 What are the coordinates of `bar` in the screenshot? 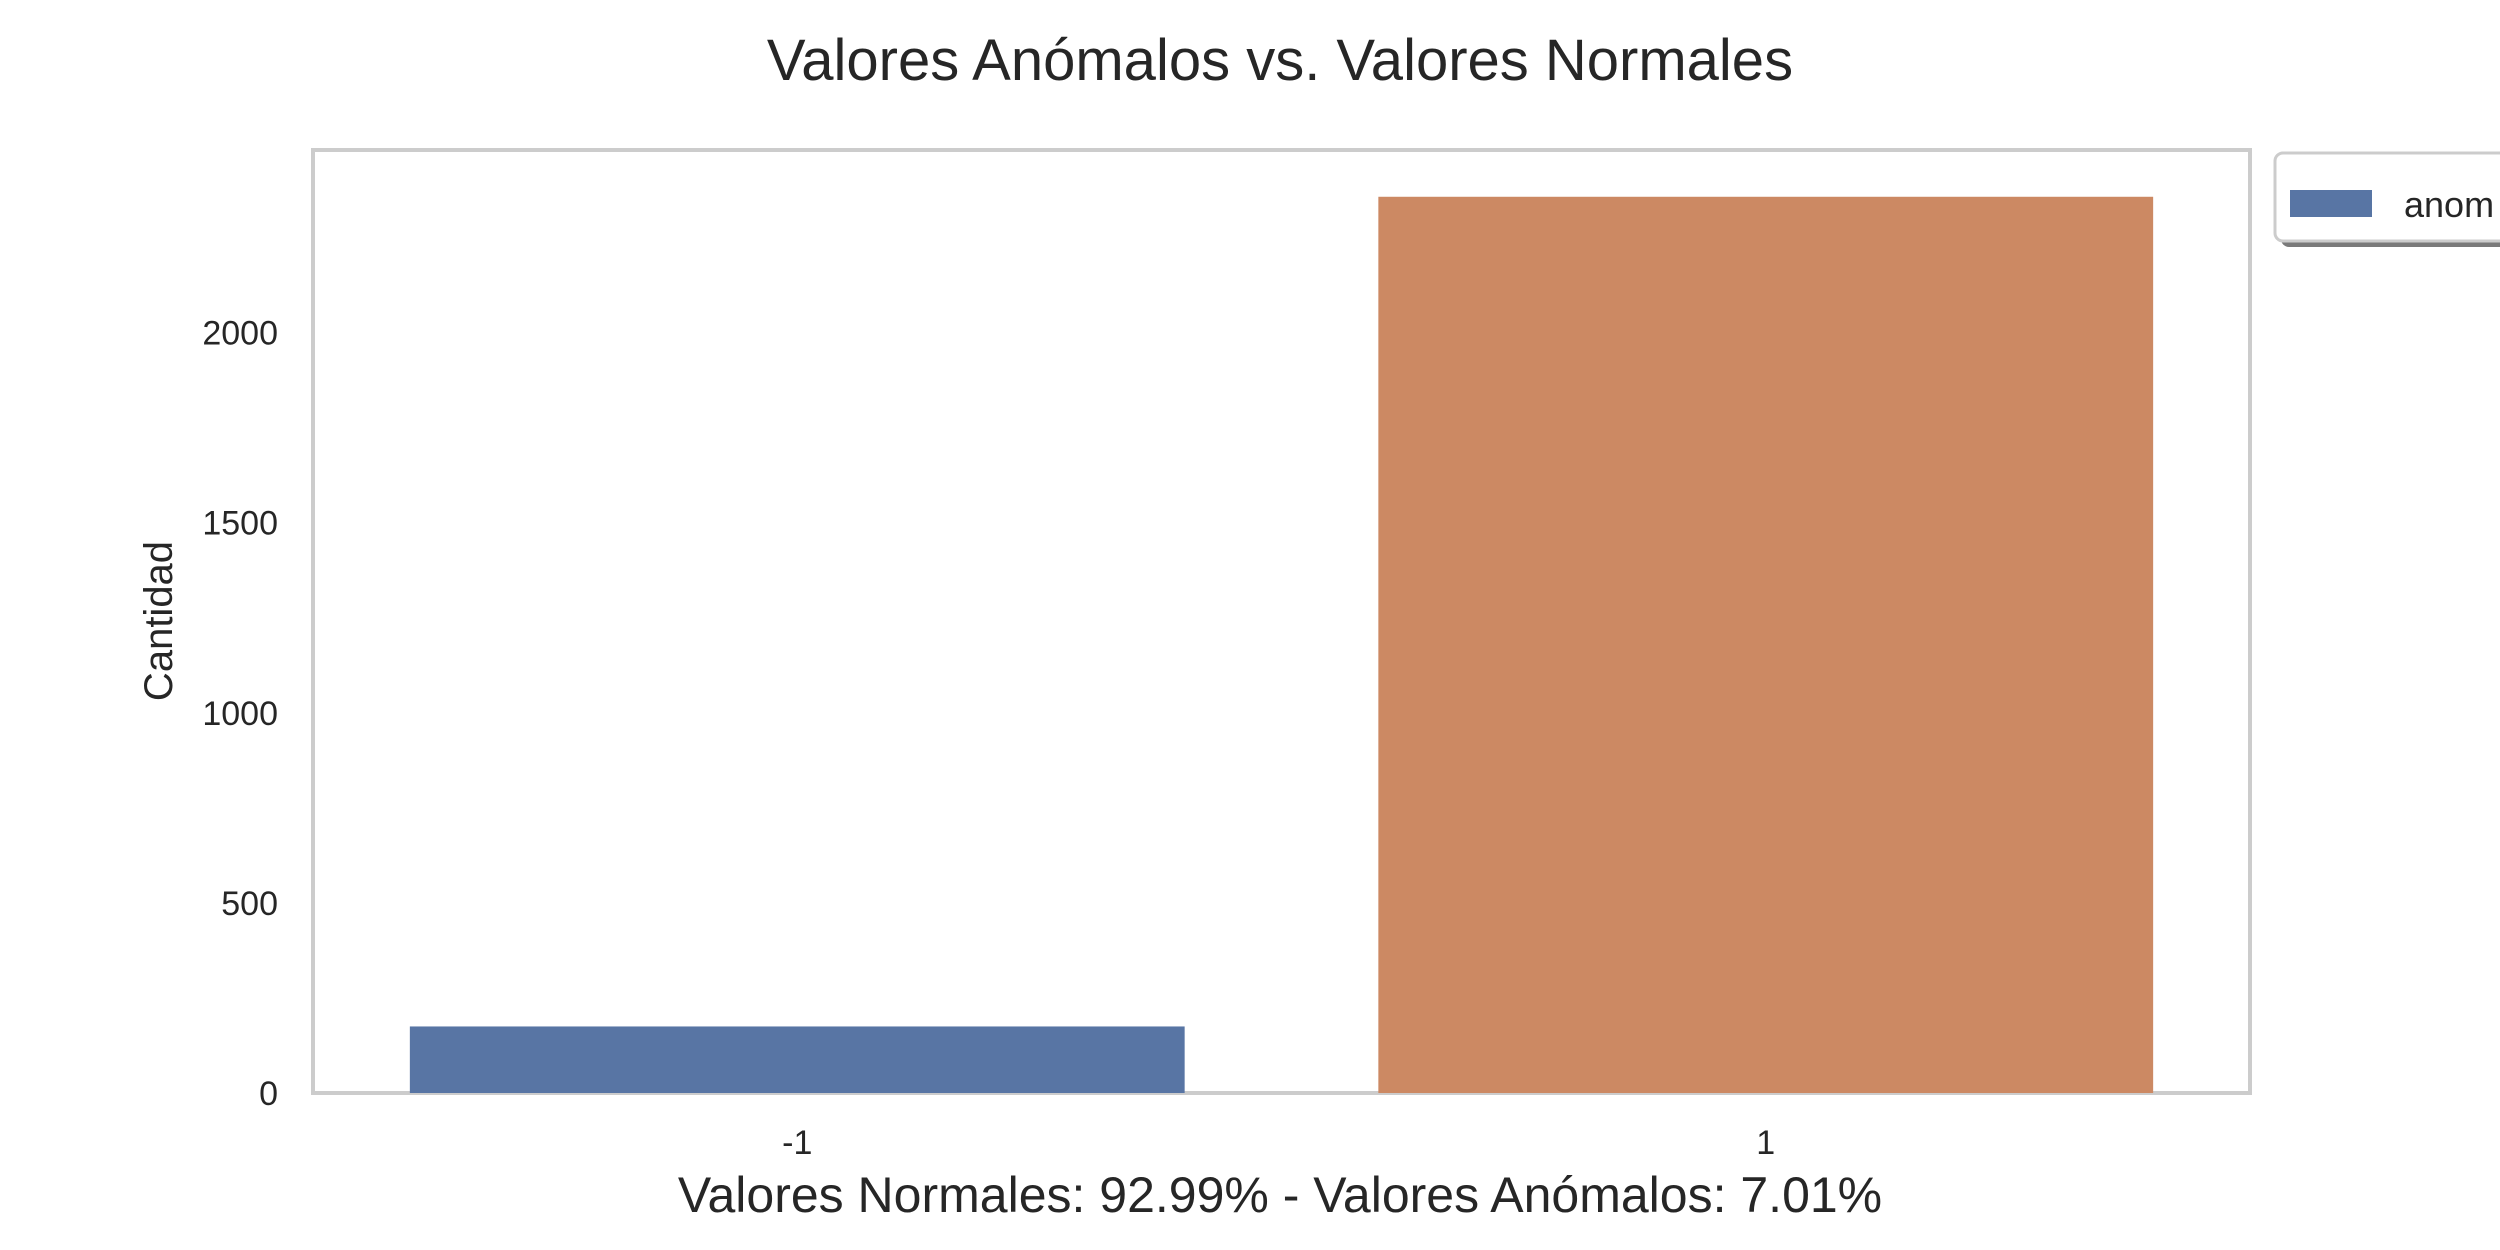 It's located at (797, 1059).